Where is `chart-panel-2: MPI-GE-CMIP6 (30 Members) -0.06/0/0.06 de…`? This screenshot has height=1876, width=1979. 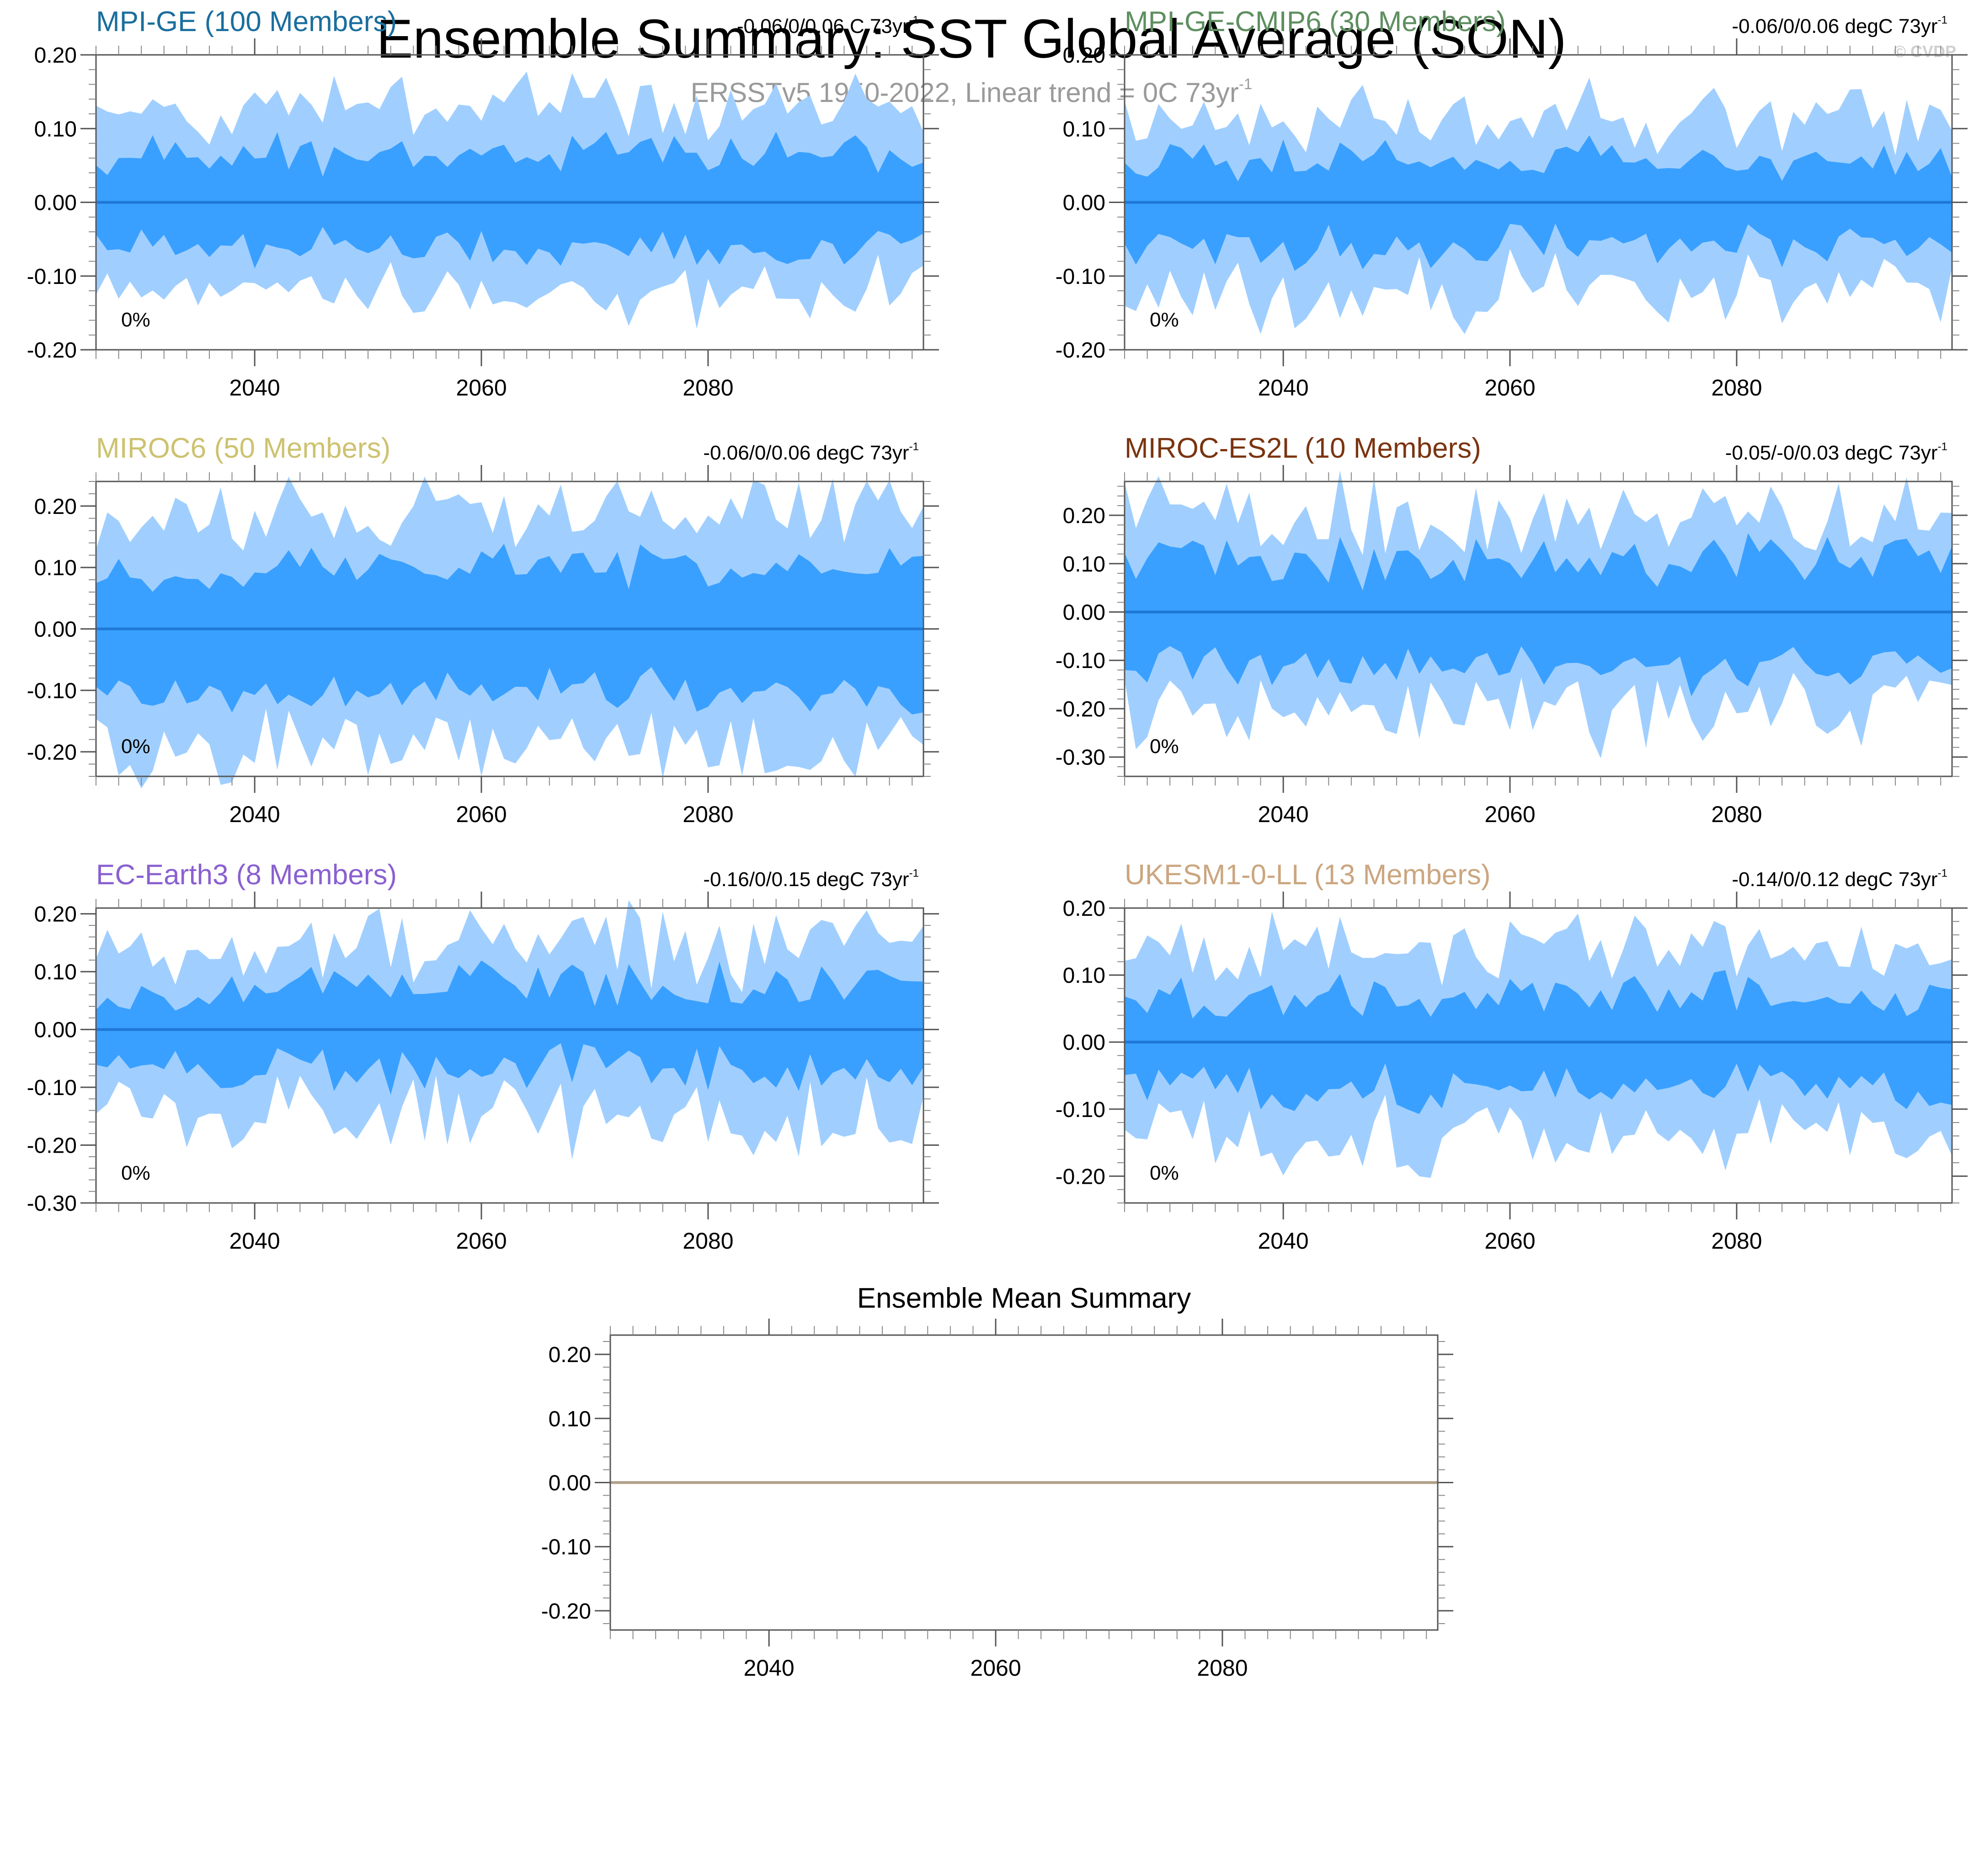
chart-panel-2: MPI-GE-CMIP6 (30 Members) -0.06/0/0.06 de… is located at coordinates (1504, 206).